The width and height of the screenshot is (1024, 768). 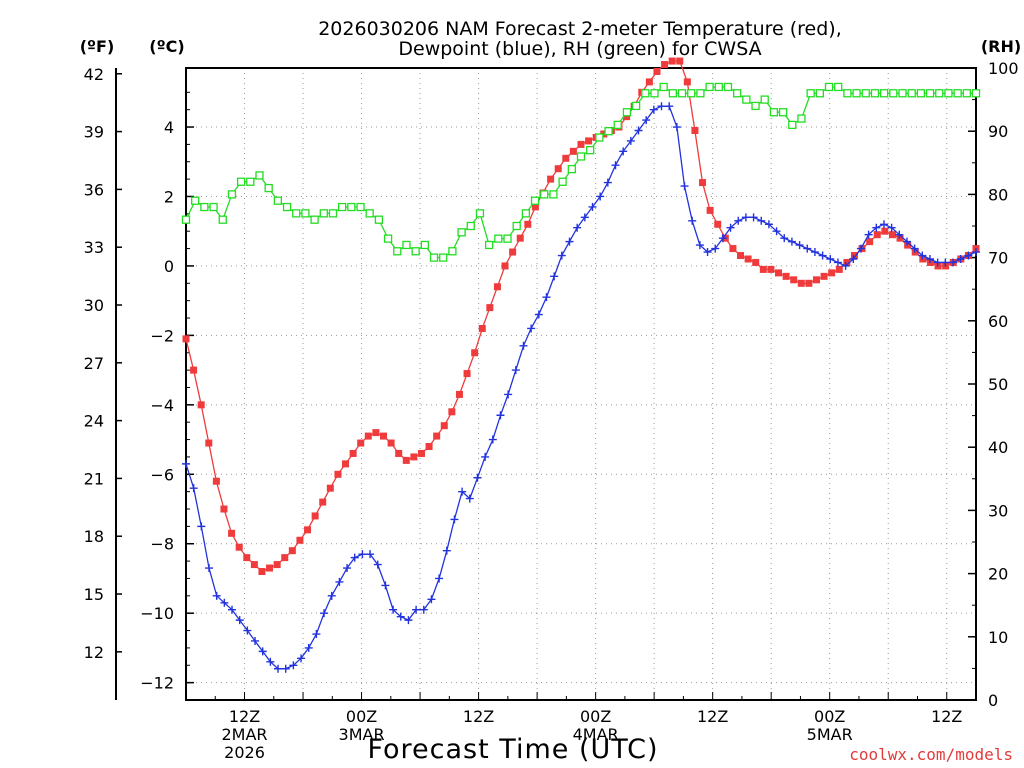 What do you see at coordinates (998, 637) in the screenshot?
I see `rh-tick-label: 10` at bounding box center [998, 637].